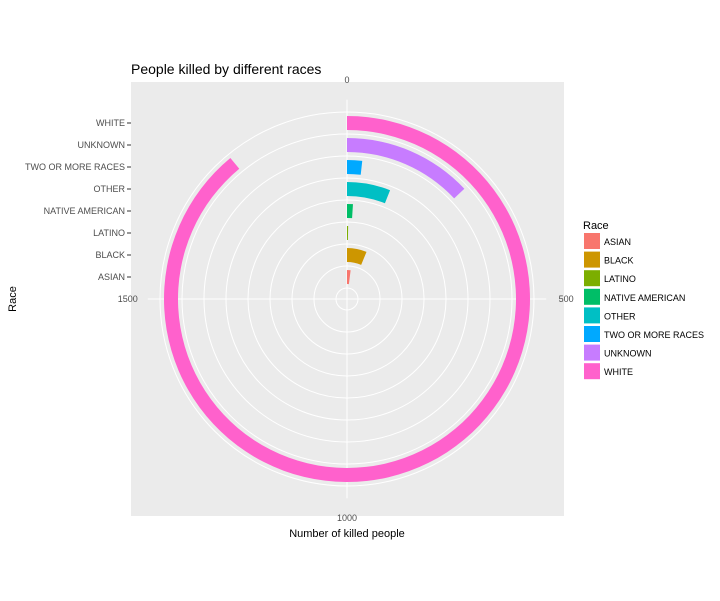  What do you see at coordinates (226, 69) in the screenshot?
I see `chart-title: People killed by different races` at bounding box center [226, 69].